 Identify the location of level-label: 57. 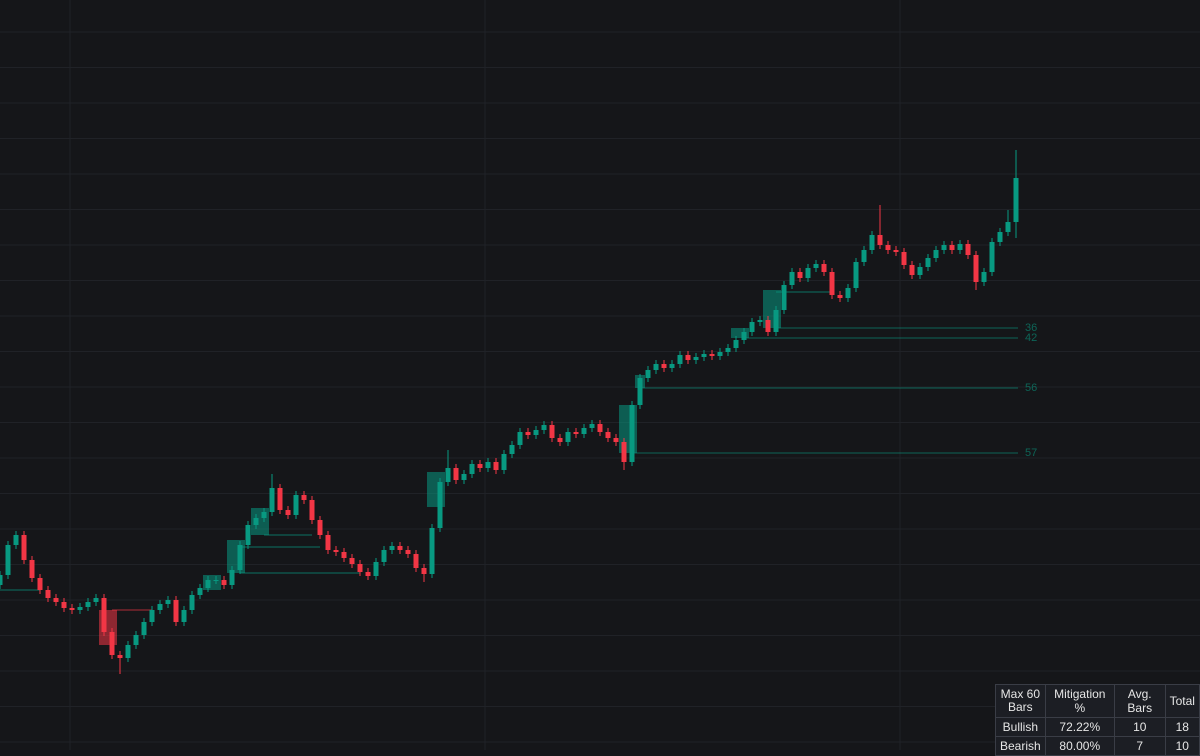
(1031, 453).